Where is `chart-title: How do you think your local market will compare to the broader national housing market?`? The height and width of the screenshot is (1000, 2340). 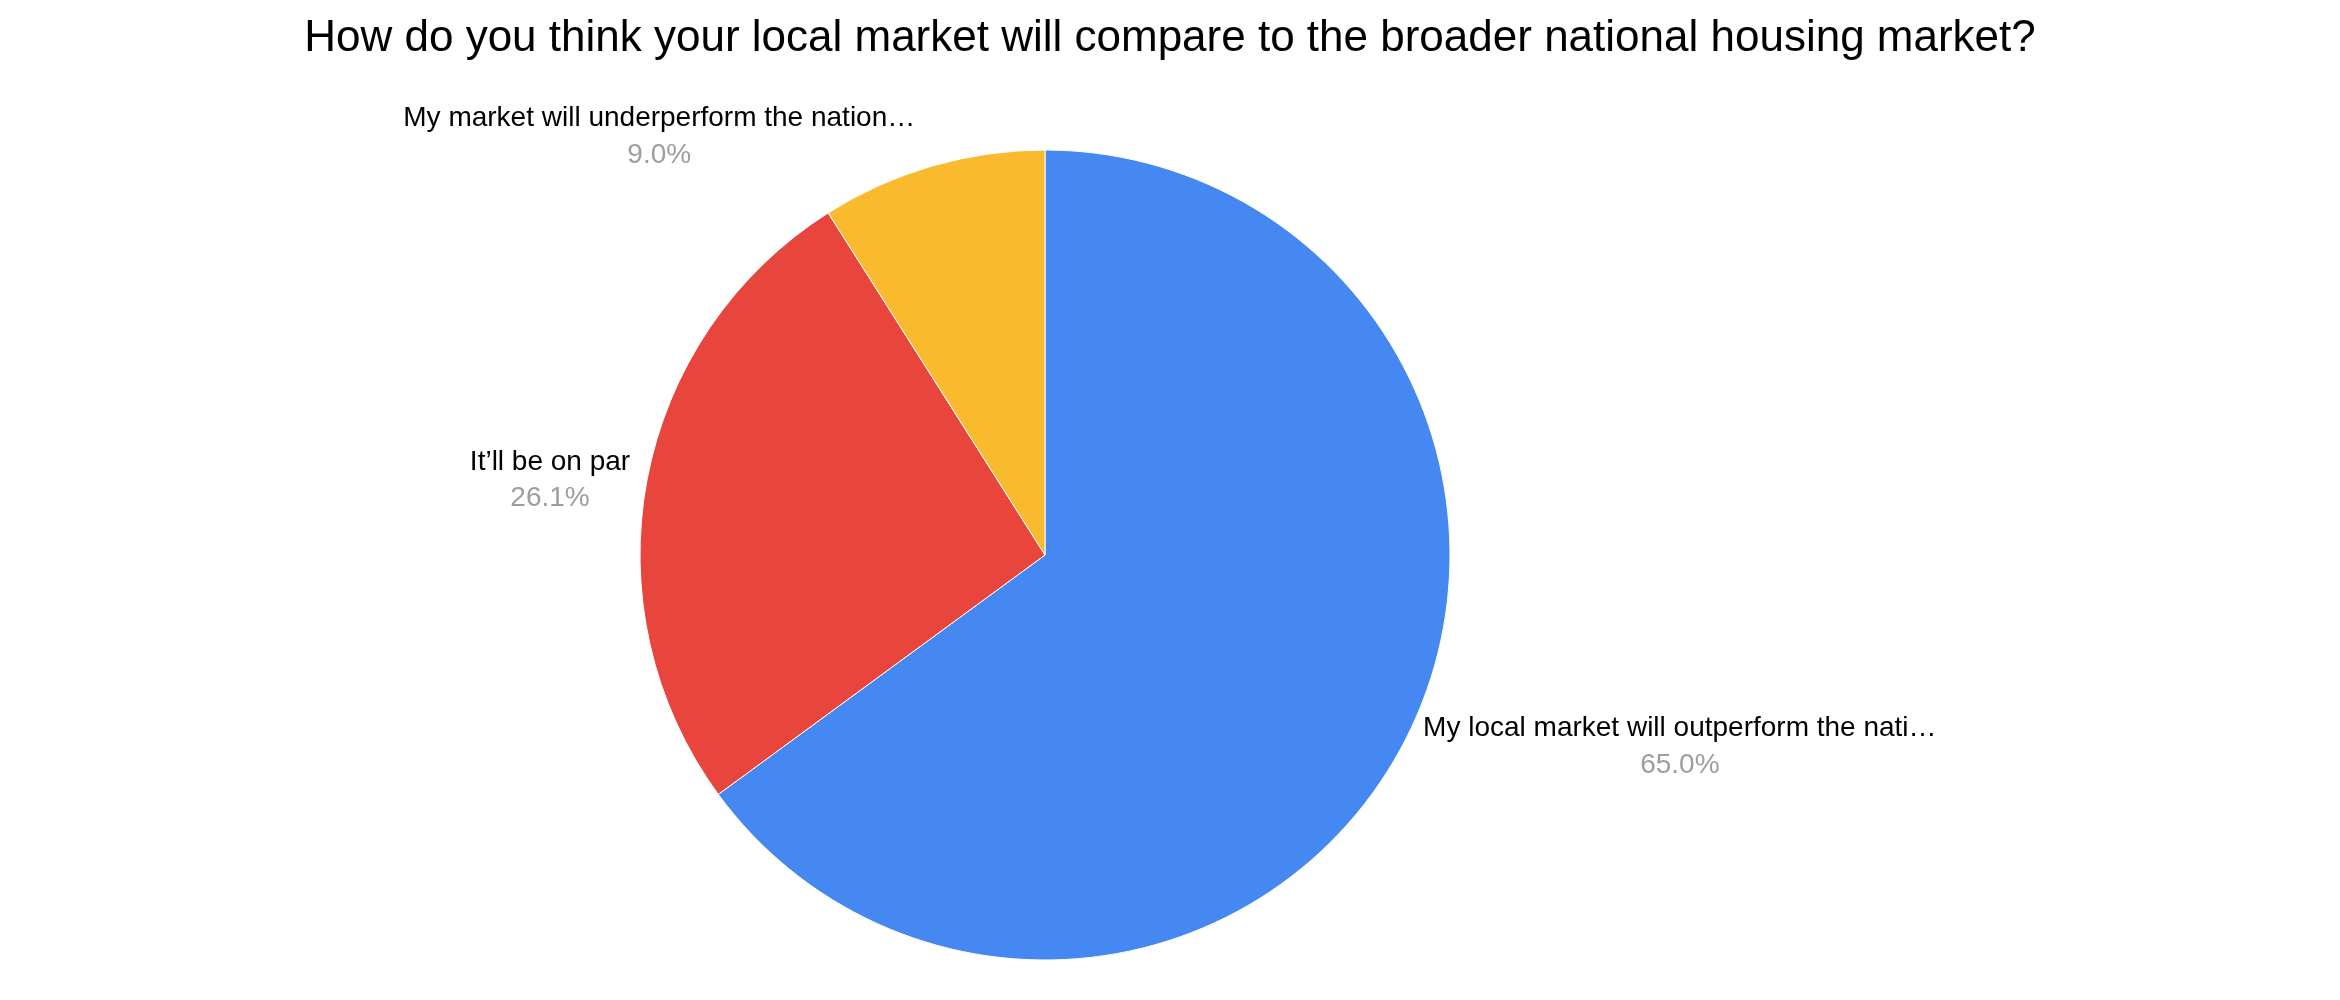
chart-title: How do you think your local market will compare to the broader national housing market? is located at coordinates (1170, 35).